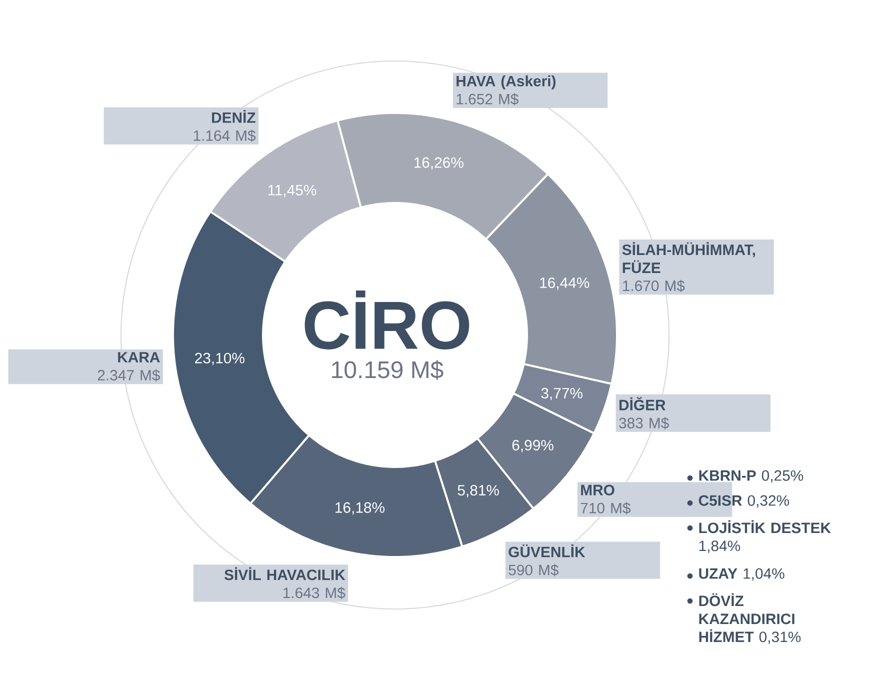  Describe the element at coordinates (765, 536) in the screenshot. I see `text: LOJİSTİK DESTEK 1,84%` at that location.